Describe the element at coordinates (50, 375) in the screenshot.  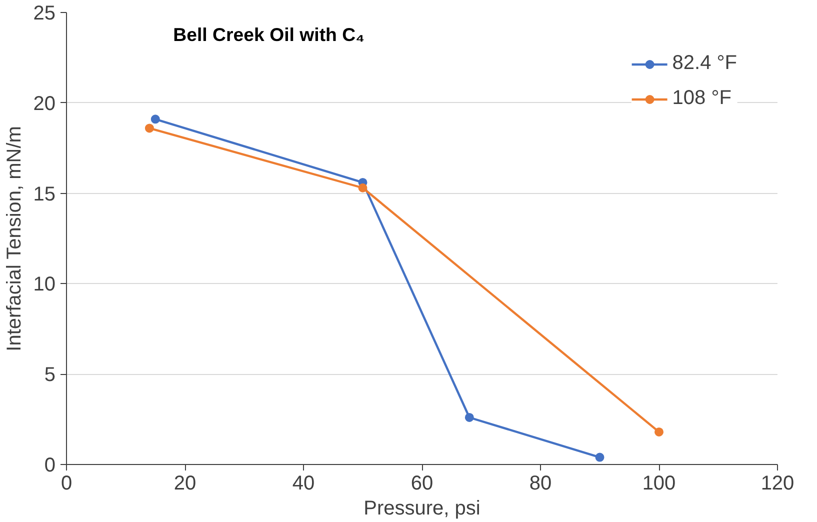
I see `y-tick-label: 5` at that location.